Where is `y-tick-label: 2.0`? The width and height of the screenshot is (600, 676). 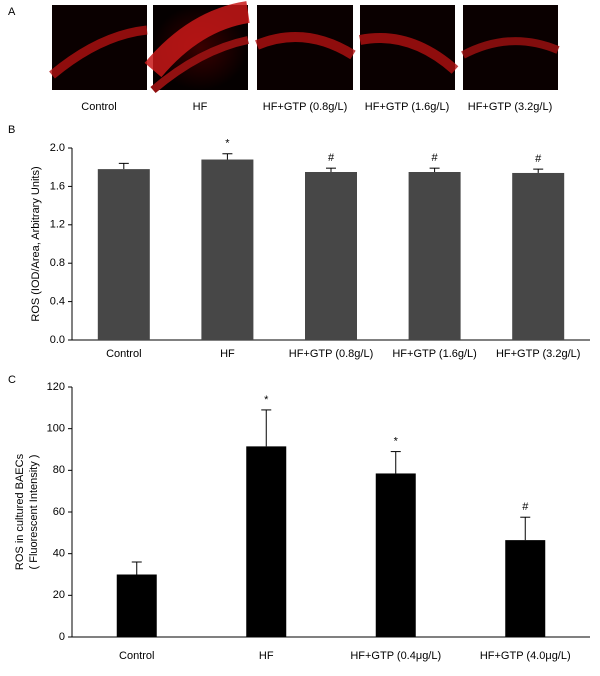
y-tick-label: 2.0 is located at coordinates (57, 148).